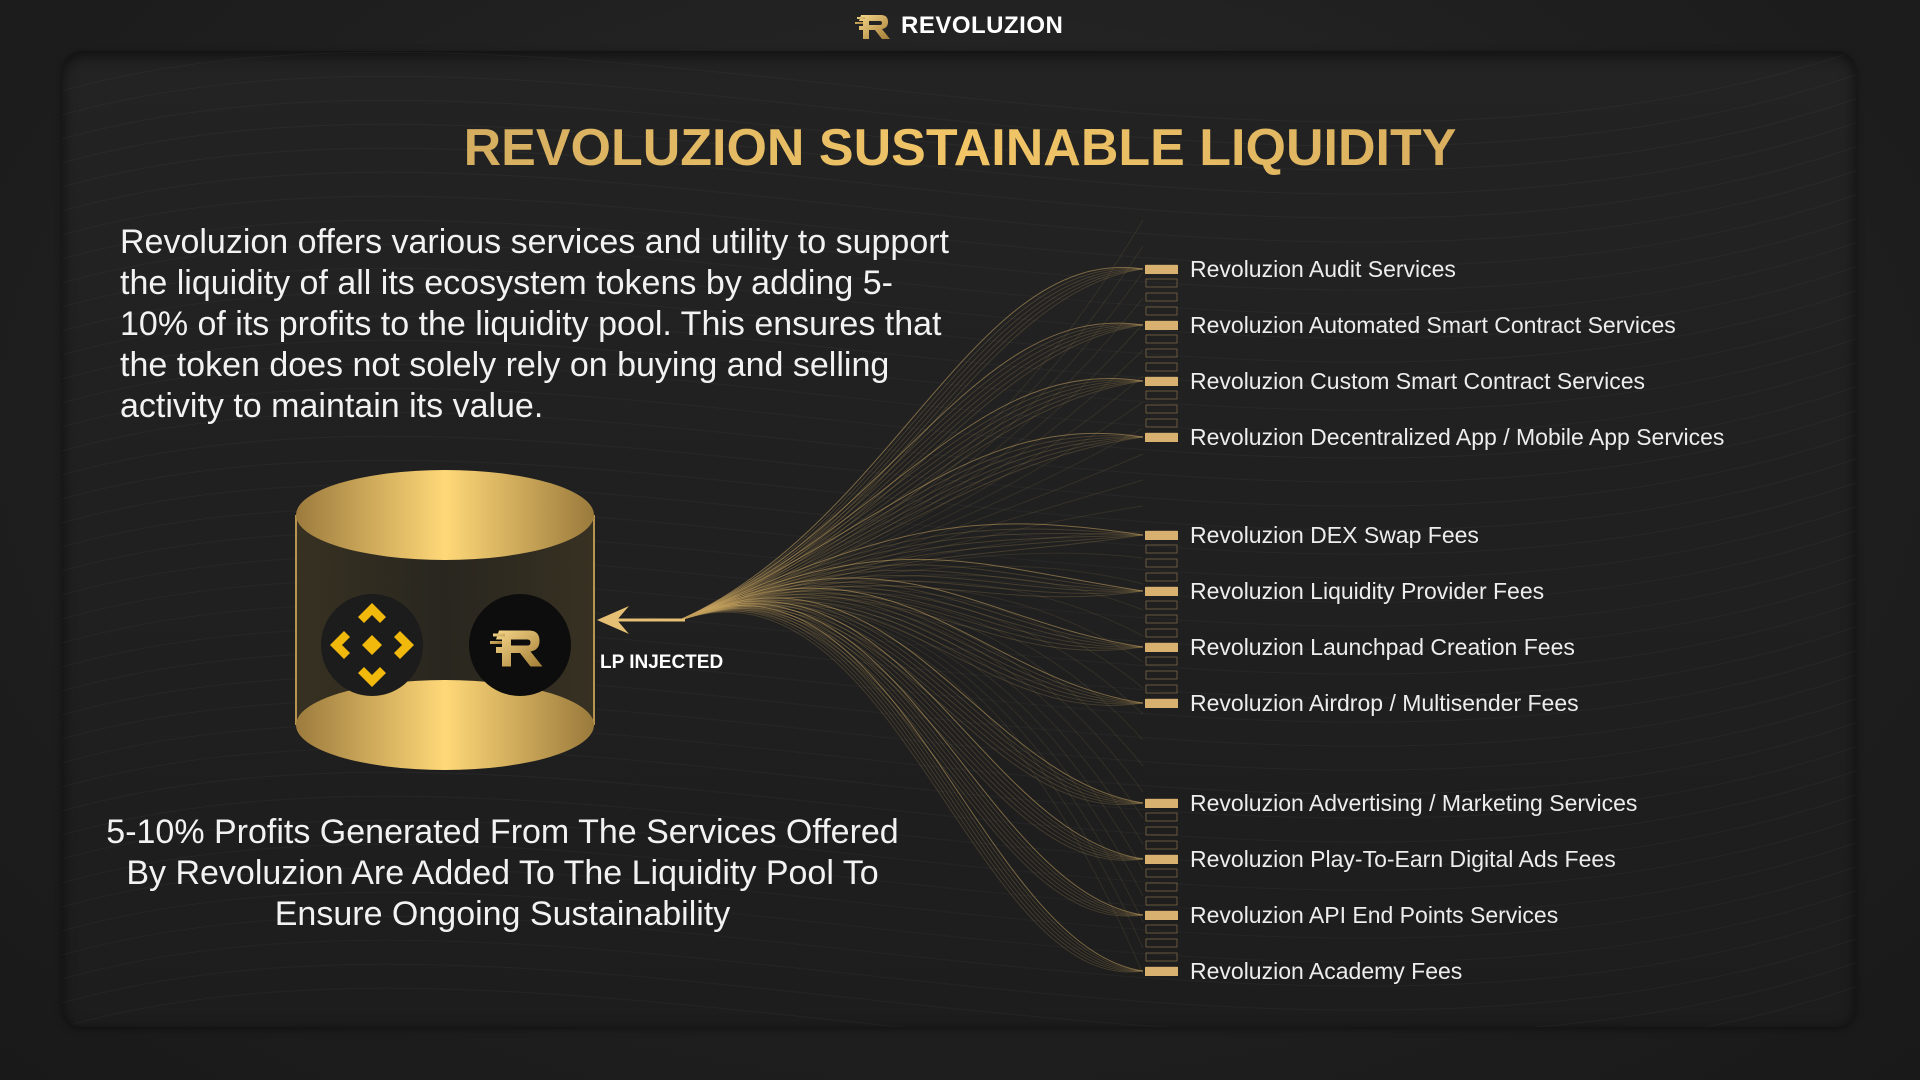 This screenshot has width=1920, height=1080. I want to click on liquidity-pool, so click(445, 620).